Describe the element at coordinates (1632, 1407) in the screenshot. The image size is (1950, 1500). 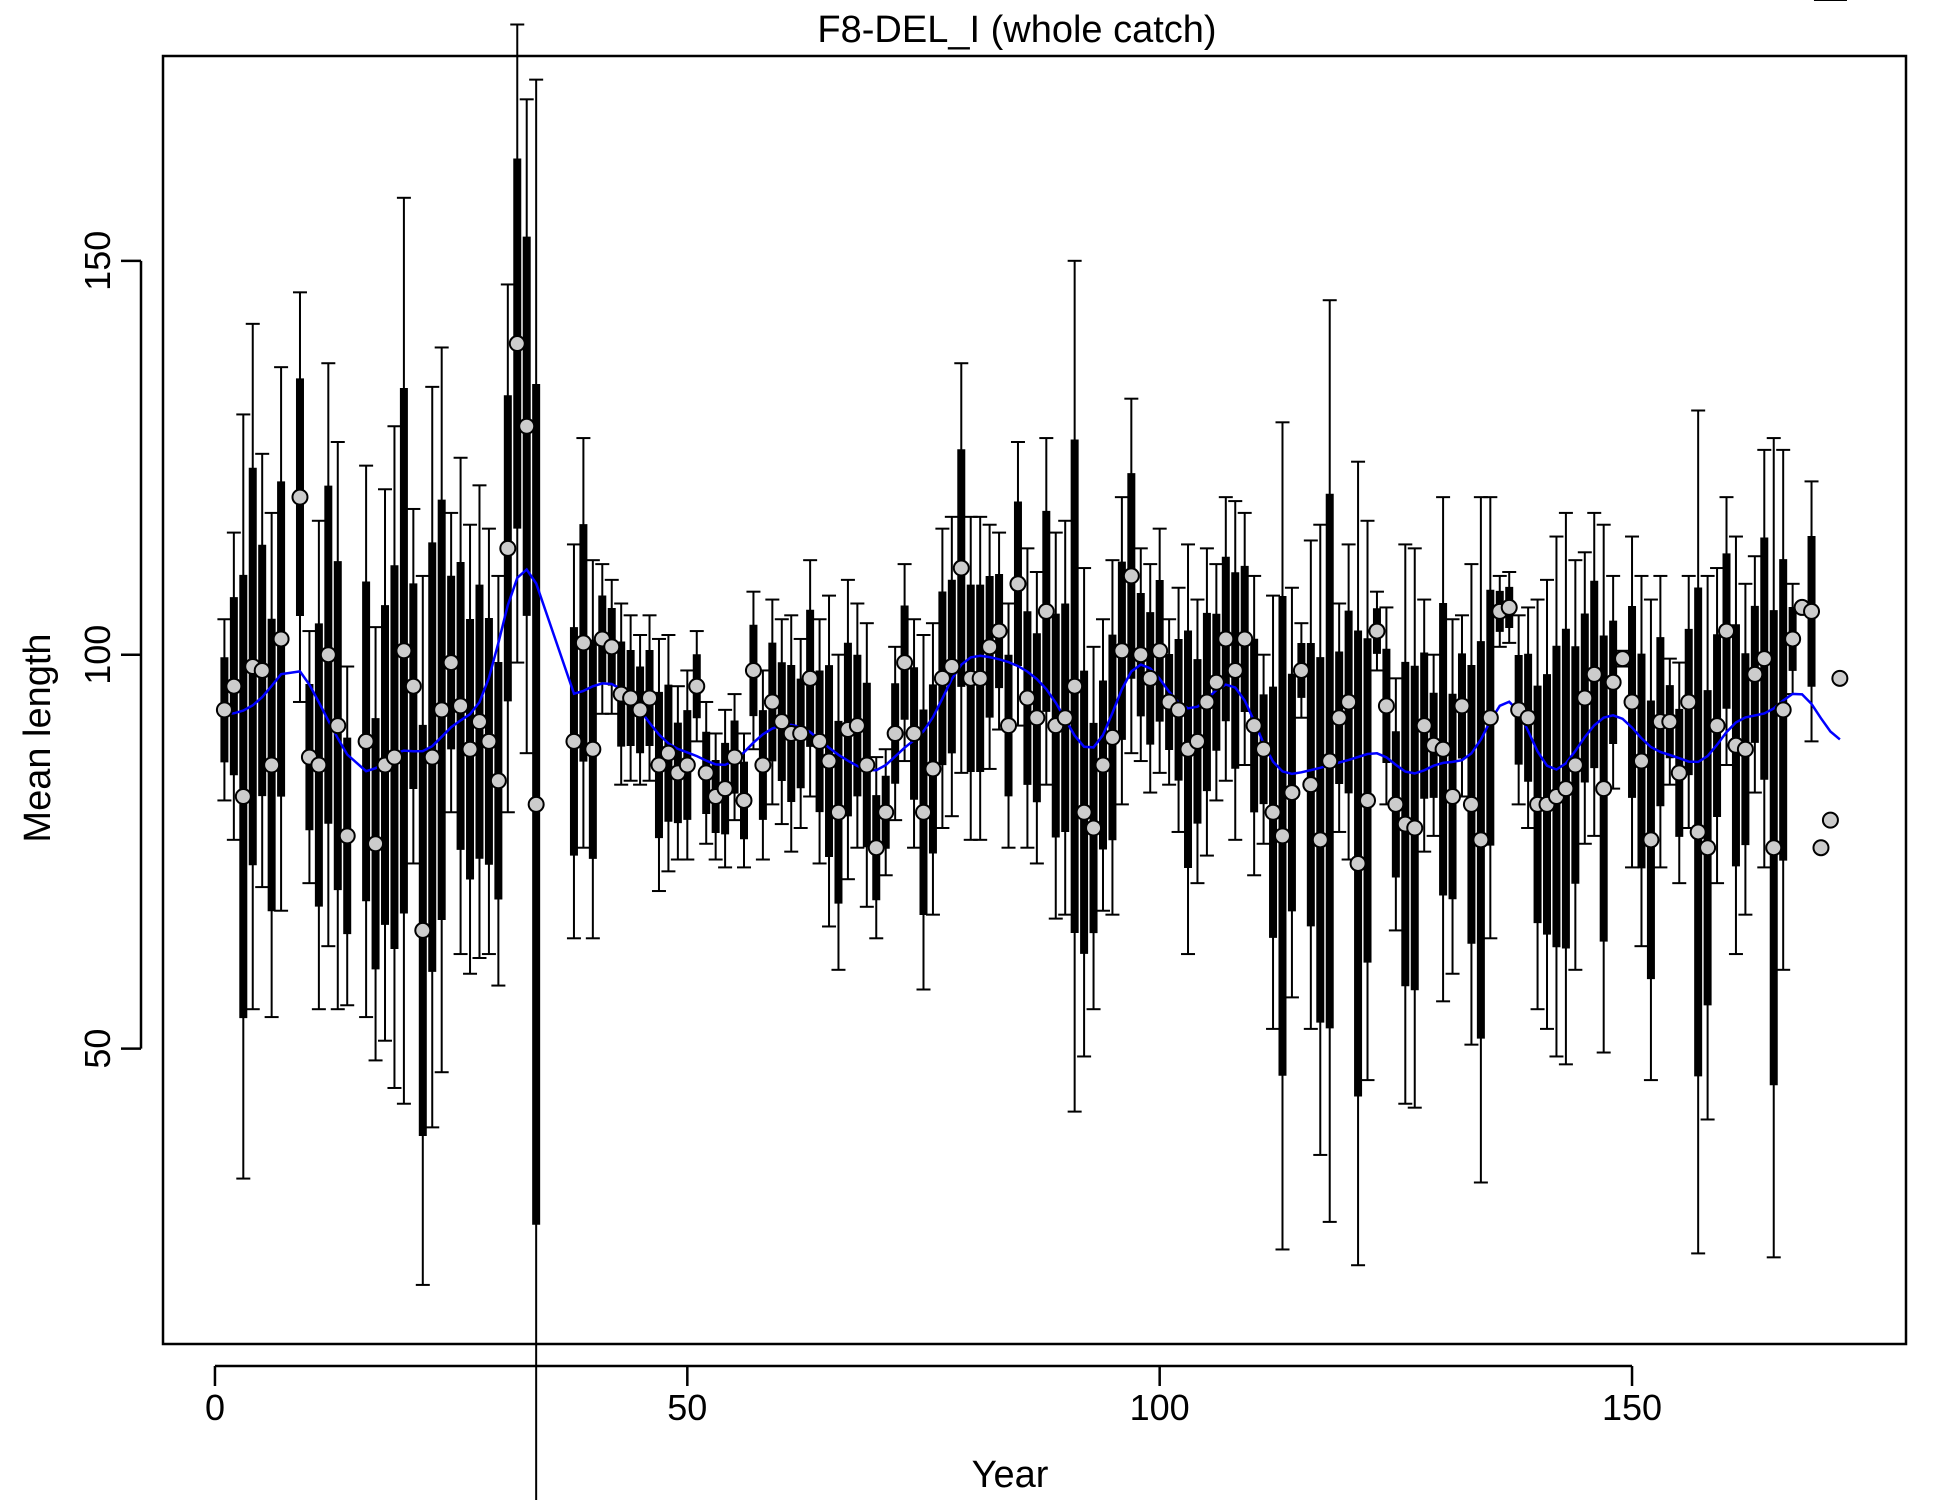
I see `x-tick-label: 150` at that location.